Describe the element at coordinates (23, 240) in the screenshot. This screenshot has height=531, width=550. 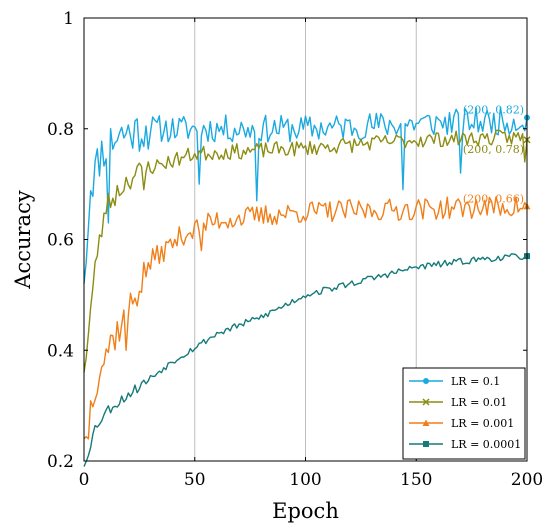
I see `y-axis-label: Accuracy` at that location.